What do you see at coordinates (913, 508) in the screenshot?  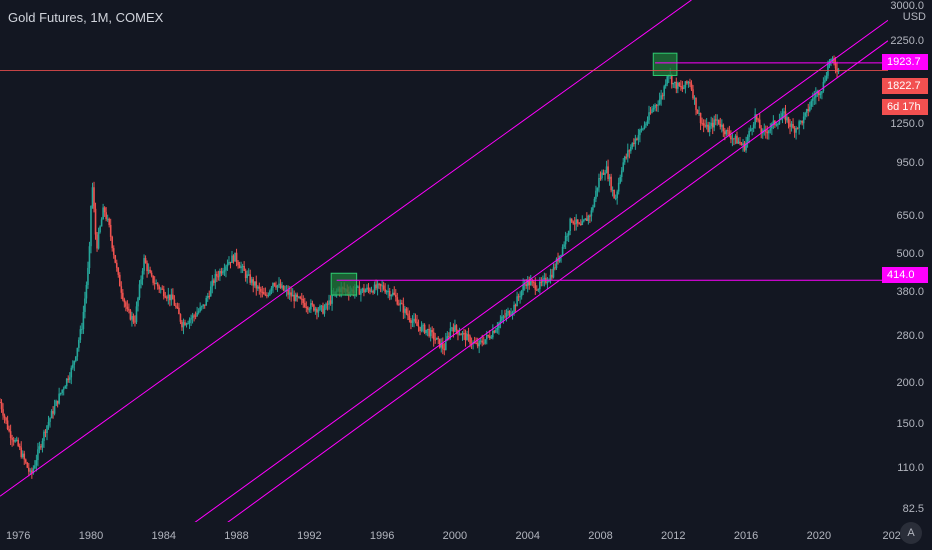 I see `price-tick-label: 82.5` at bounding box center [913, 508].